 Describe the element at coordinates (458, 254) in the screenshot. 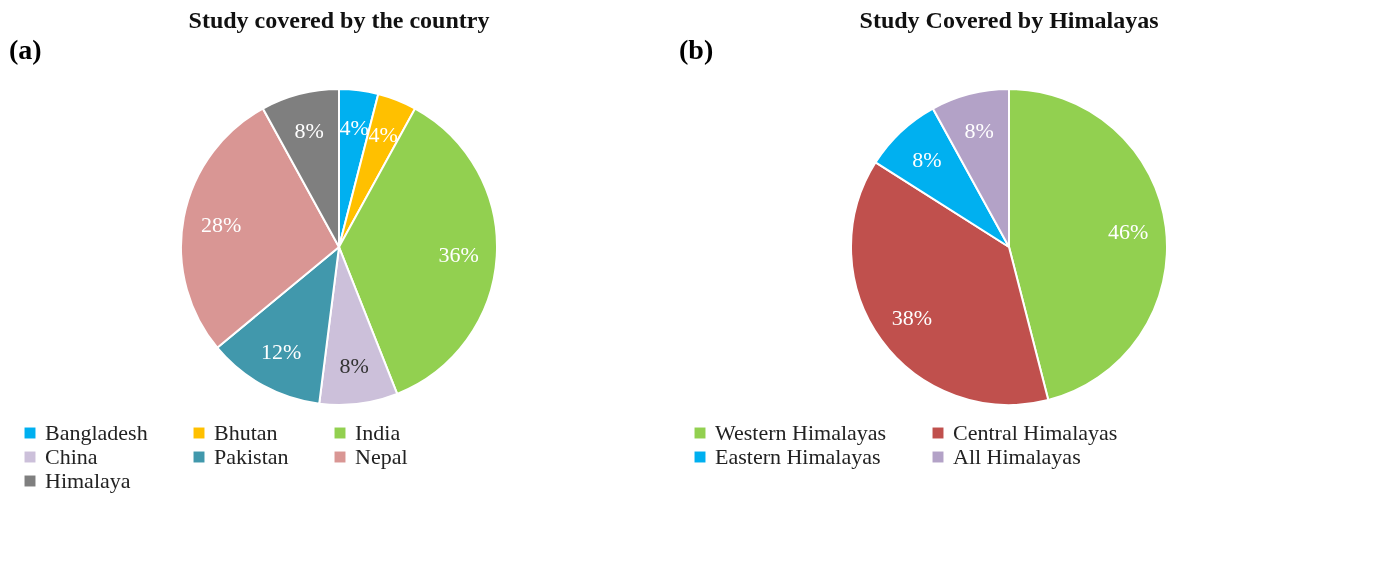

I see `data-label: 36%` at that location.